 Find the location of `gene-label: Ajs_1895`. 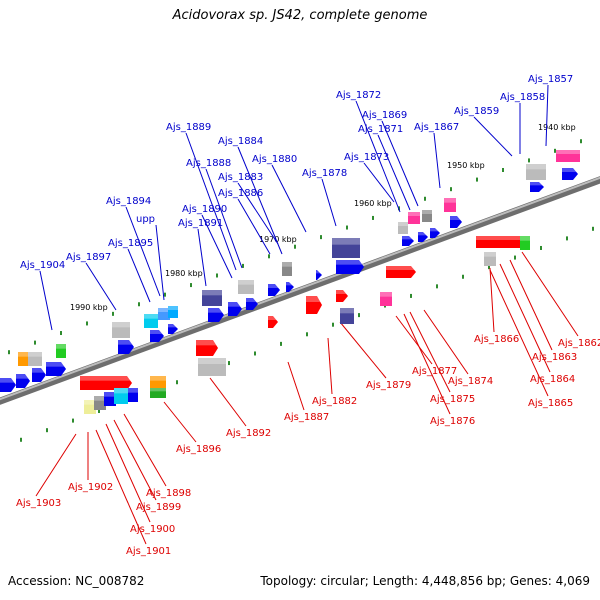

gene-label: Ajs_1895 is located at coordinates (130, 243).